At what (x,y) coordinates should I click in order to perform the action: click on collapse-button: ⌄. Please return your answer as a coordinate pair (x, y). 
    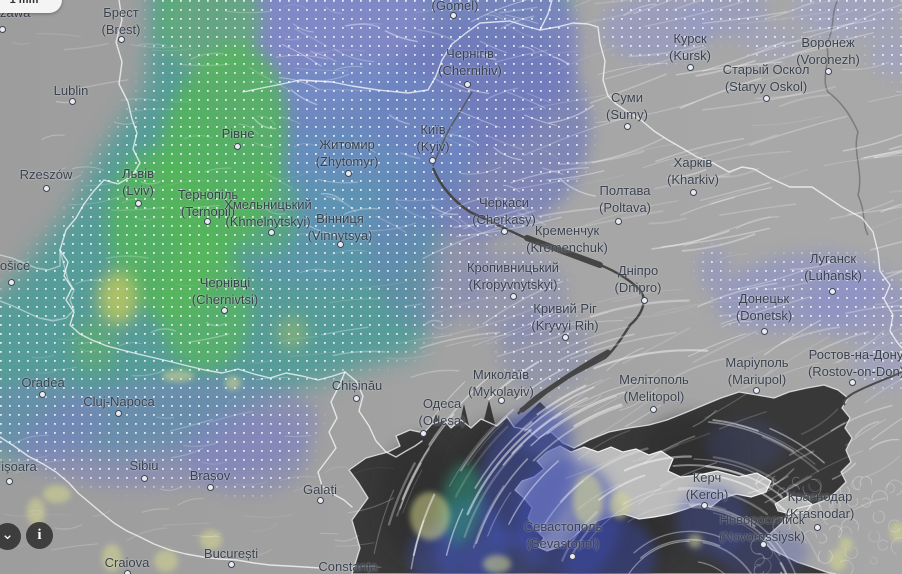
    Looking at the image, I should click on (10, 536).